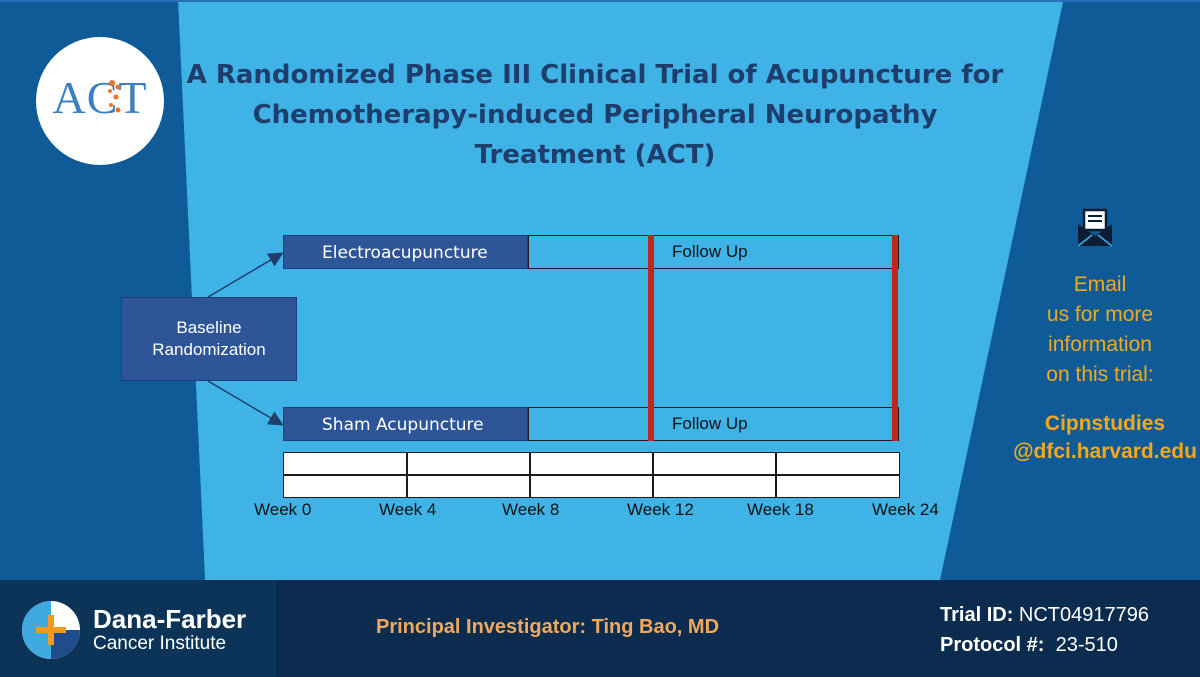 The height and width of the screenshot is (677, 1200). What do you see at coordinates (548, 627) in the screenshot?
I see `principal-investigator: Principal Investigator: Ting Bao, MD` at bounding box center [548, 627].